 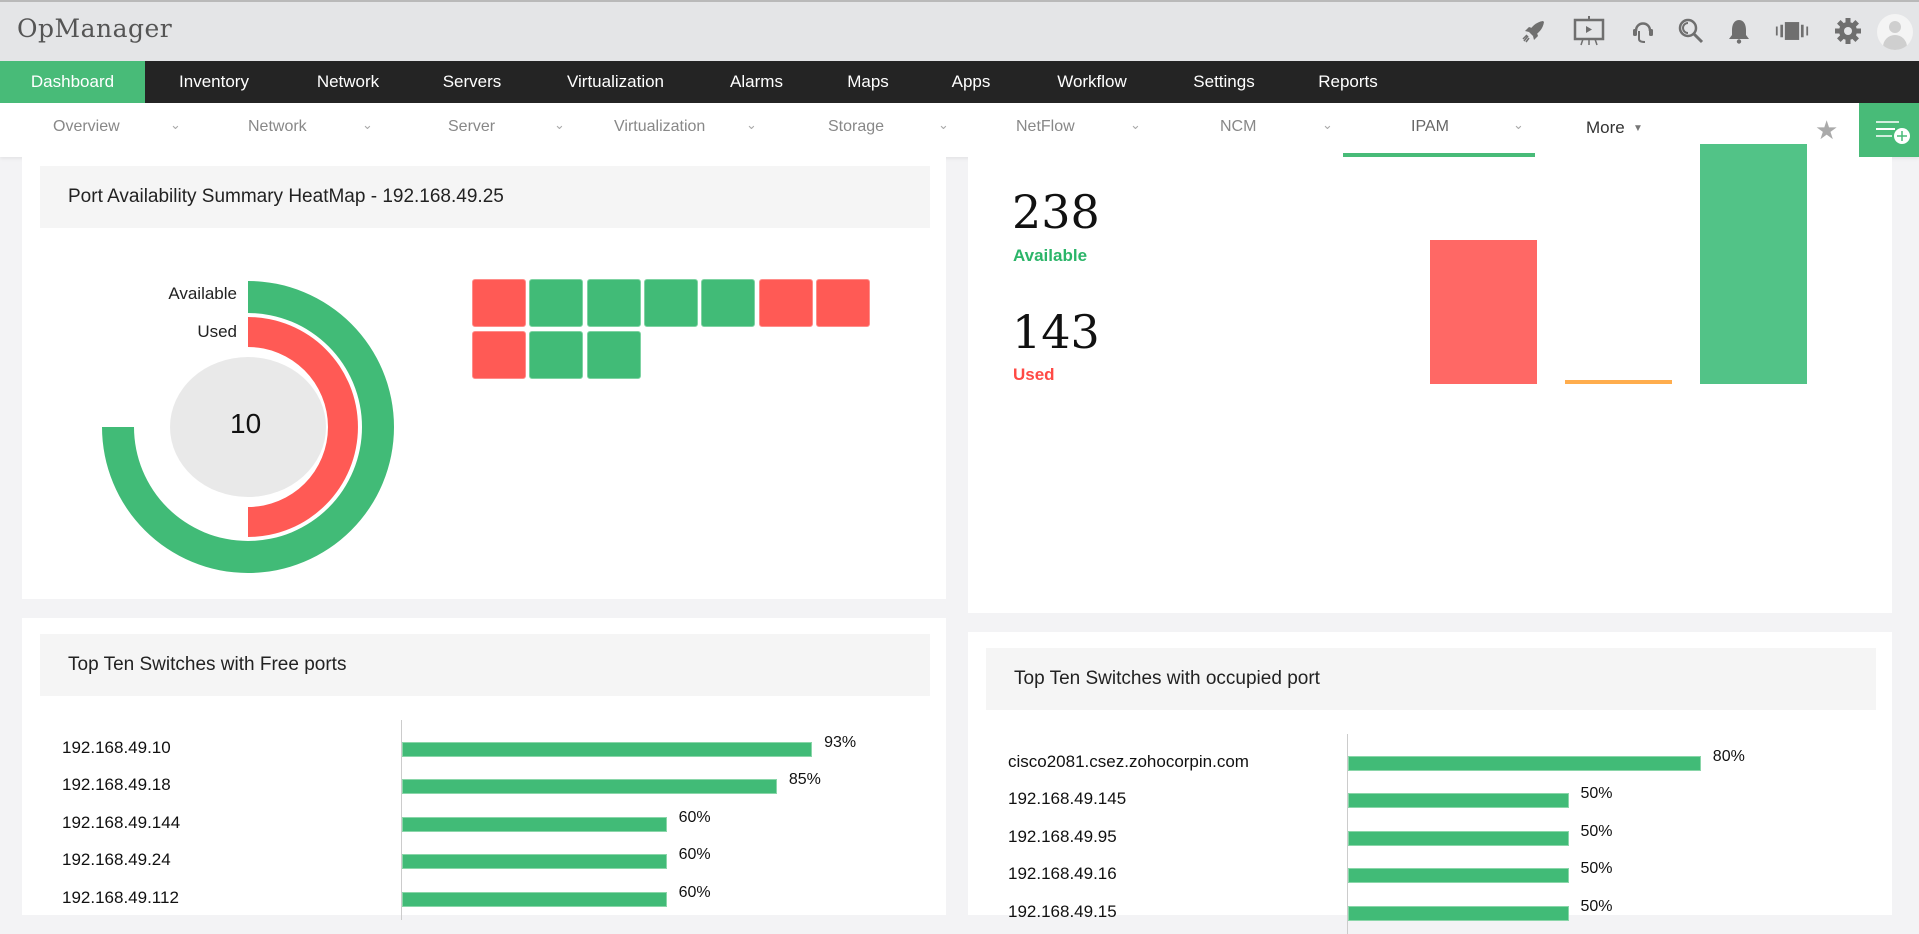 What do you see at coordinates (116, 859) in the screenshot?
I see `row-label: 192.168.49.24` at bounding box center [116, 859].